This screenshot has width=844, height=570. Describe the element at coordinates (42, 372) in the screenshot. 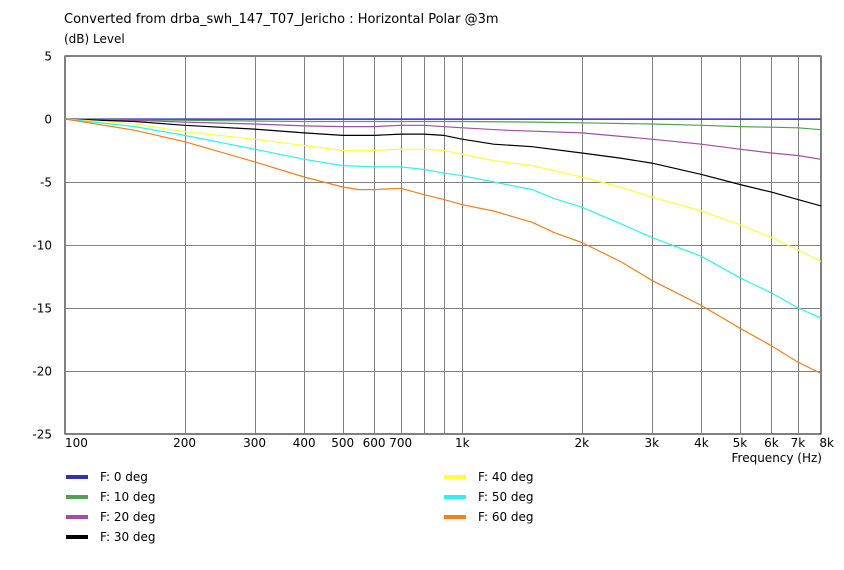

I see `y-tick-label: -20` at that location.